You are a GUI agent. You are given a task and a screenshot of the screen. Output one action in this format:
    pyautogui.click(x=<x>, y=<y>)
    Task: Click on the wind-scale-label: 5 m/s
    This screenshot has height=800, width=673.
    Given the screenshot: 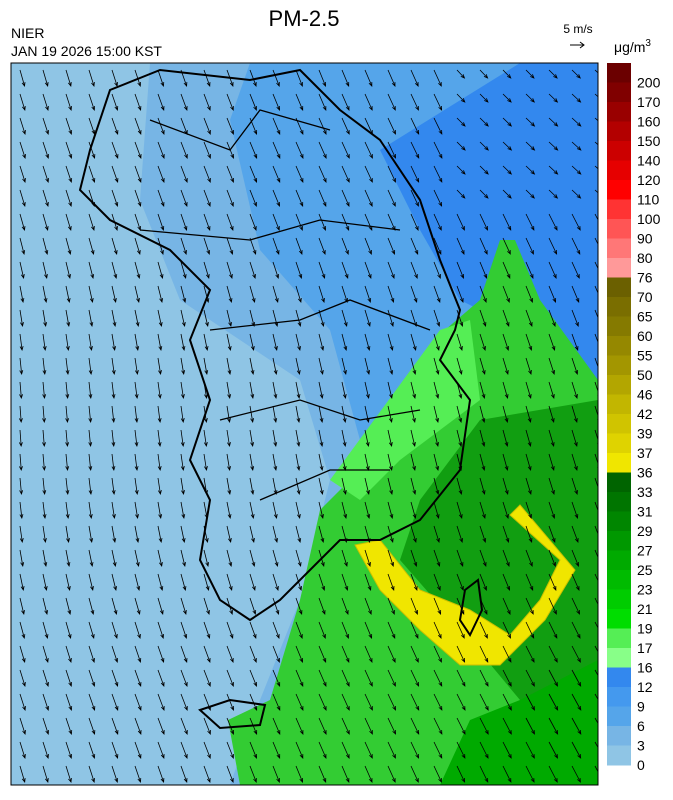 What is the action you would take?
    pyautogui.click(x=577, y=29)
    